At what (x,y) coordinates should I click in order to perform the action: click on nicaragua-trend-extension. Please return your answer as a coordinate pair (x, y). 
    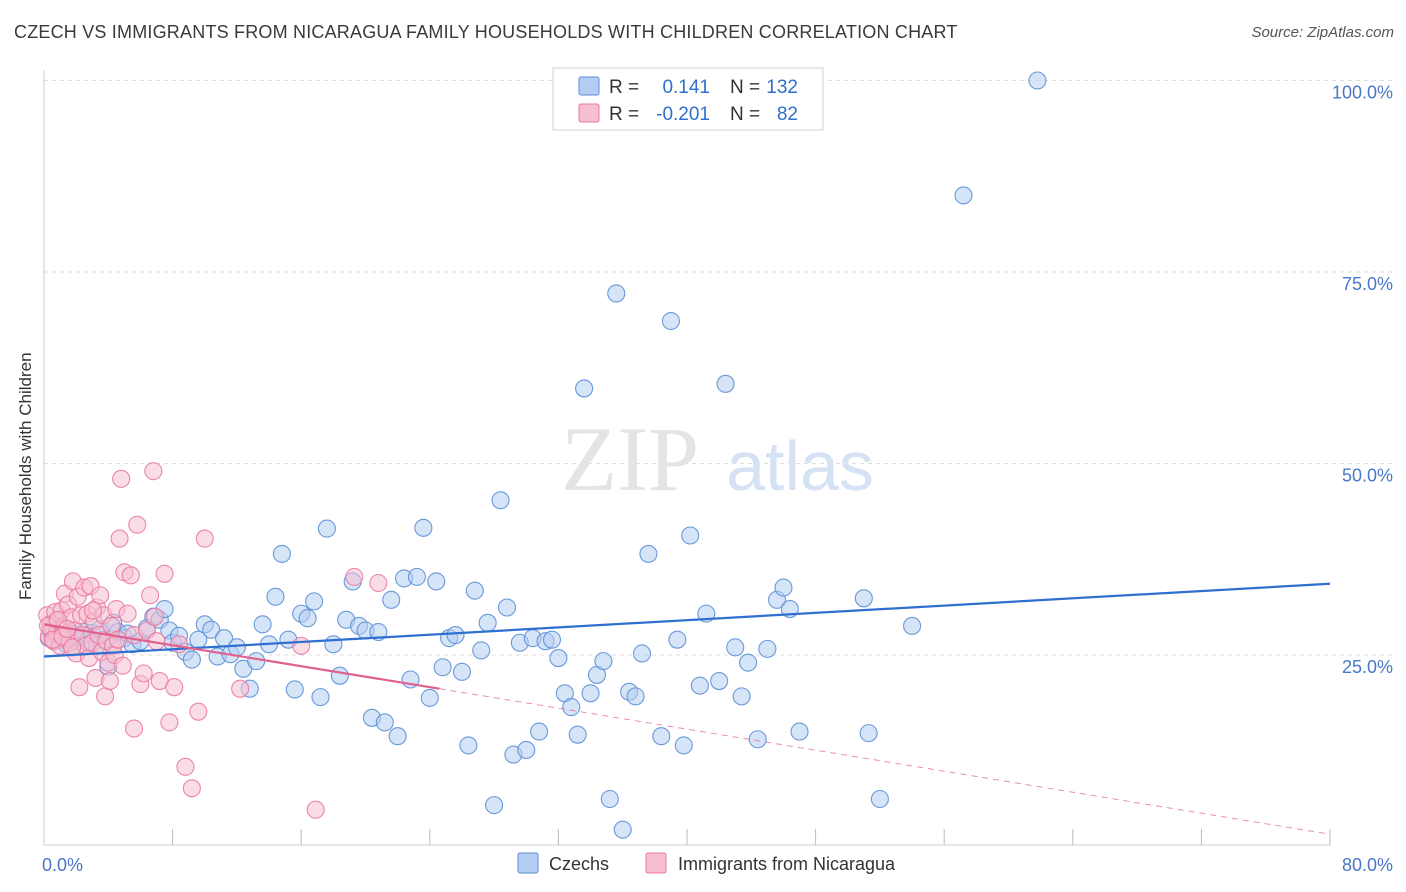
    Looking at the image, I should click on (885, 761).